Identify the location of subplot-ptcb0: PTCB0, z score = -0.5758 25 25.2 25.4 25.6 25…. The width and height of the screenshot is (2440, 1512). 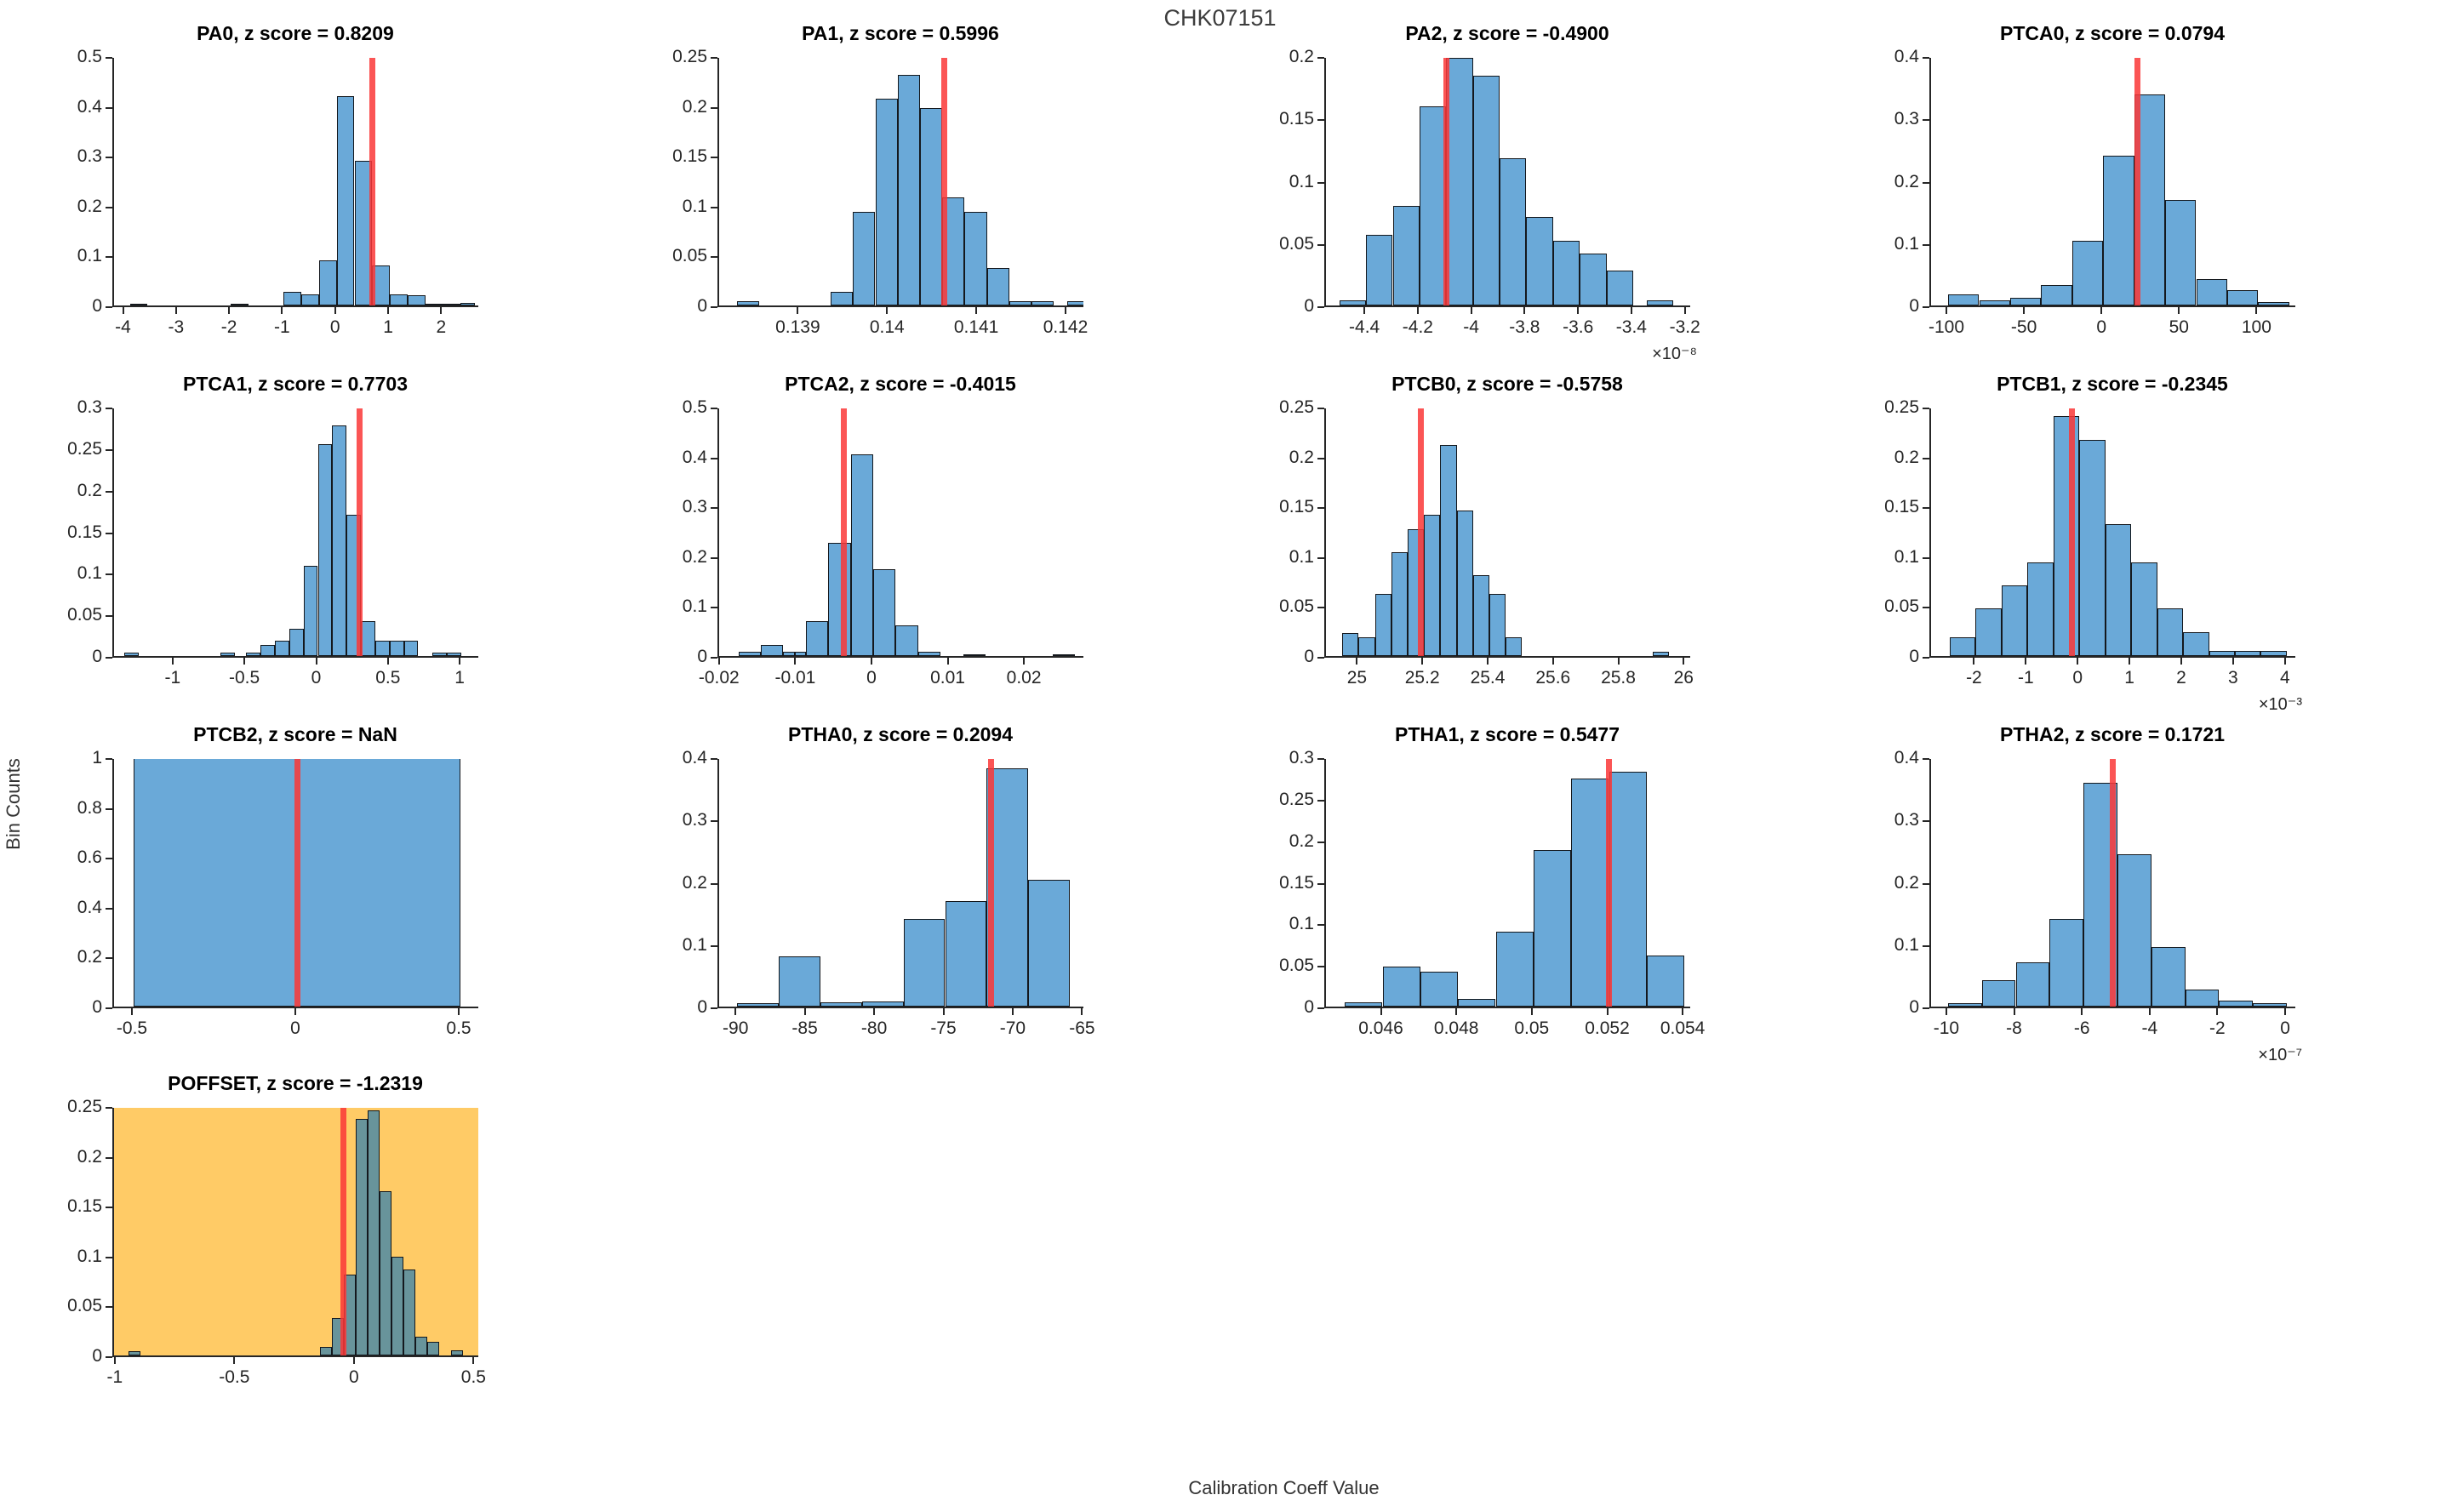
(1486, 530).